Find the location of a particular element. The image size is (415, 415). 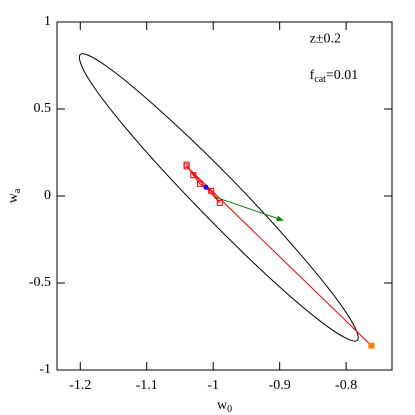

x-axis-label: w0 is located at coordinates (224, 406).